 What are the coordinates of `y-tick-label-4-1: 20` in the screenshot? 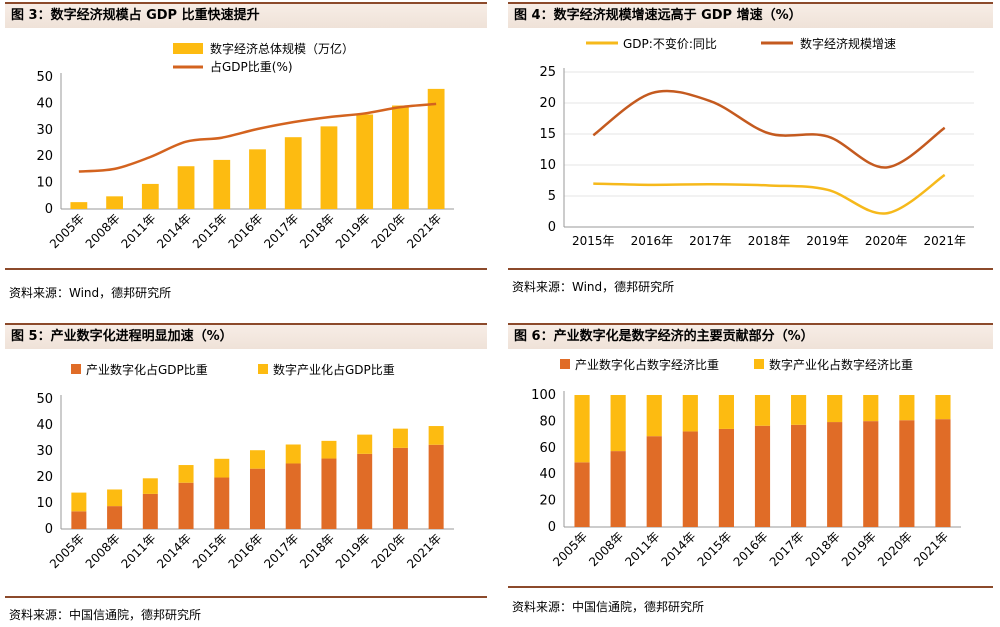 It's located at (547, 501).